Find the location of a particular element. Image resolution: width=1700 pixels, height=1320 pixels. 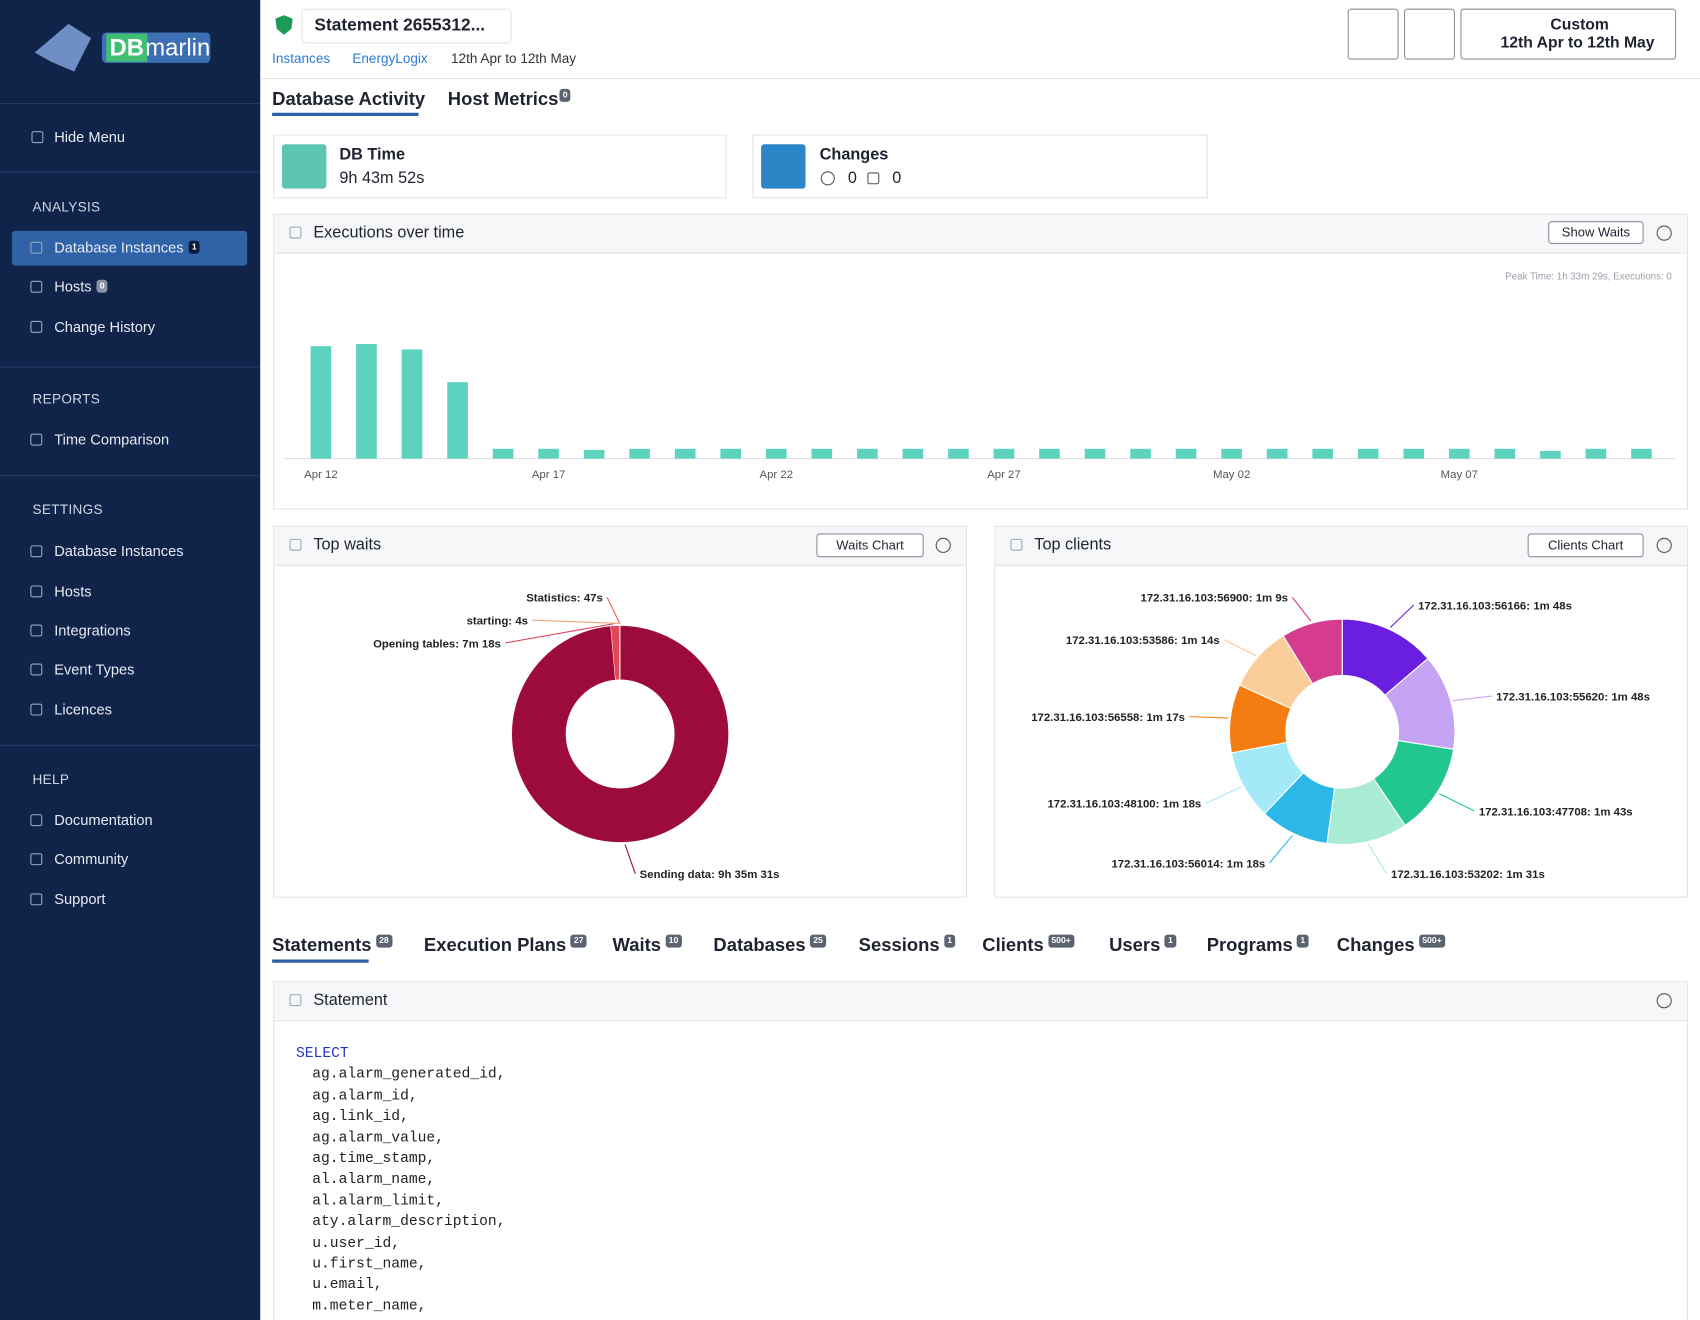

section-title: SETTINGS is located at coordinates (68, 510).